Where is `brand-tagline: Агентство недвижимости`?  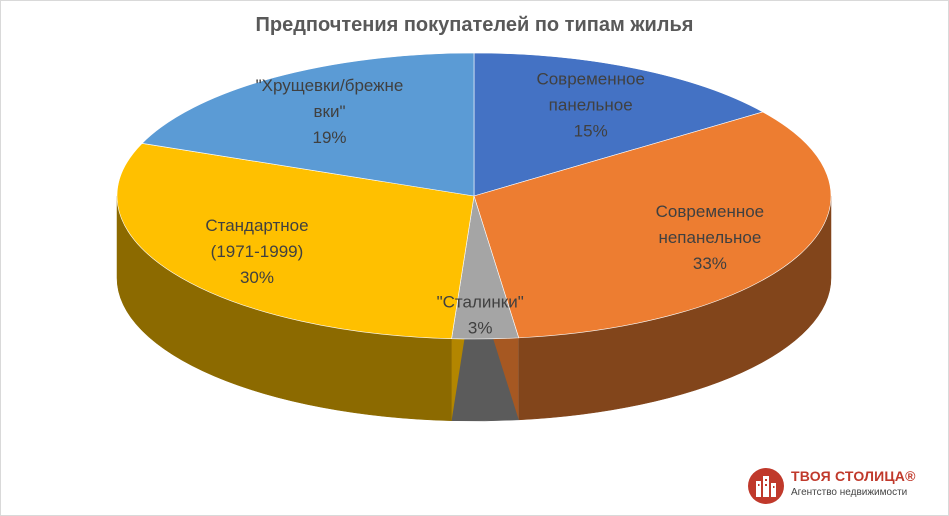
brand-tagline: Агентство недвижимости is located at coordinates (849, 492).